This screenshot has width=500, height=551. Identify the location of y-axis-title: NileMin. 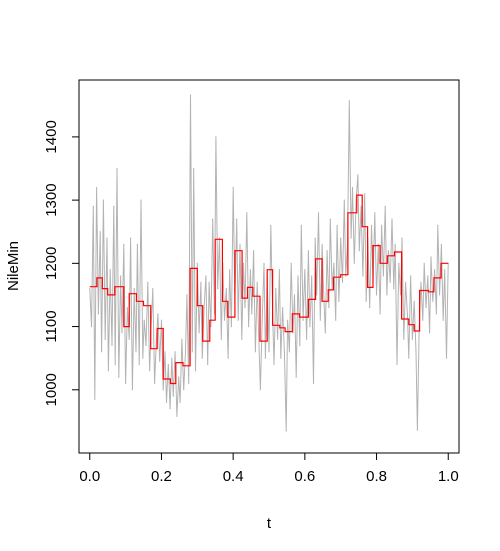
(13, 266).